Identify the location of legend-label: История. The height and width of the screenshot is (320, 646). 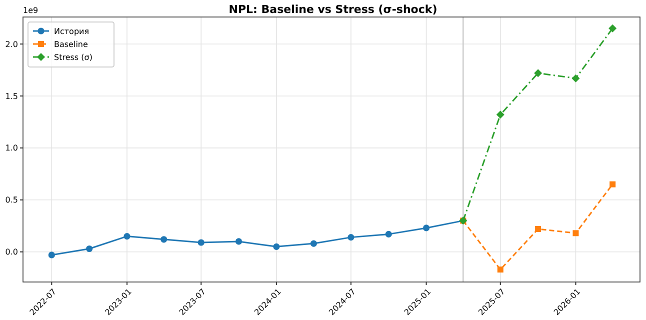
(72, 31).